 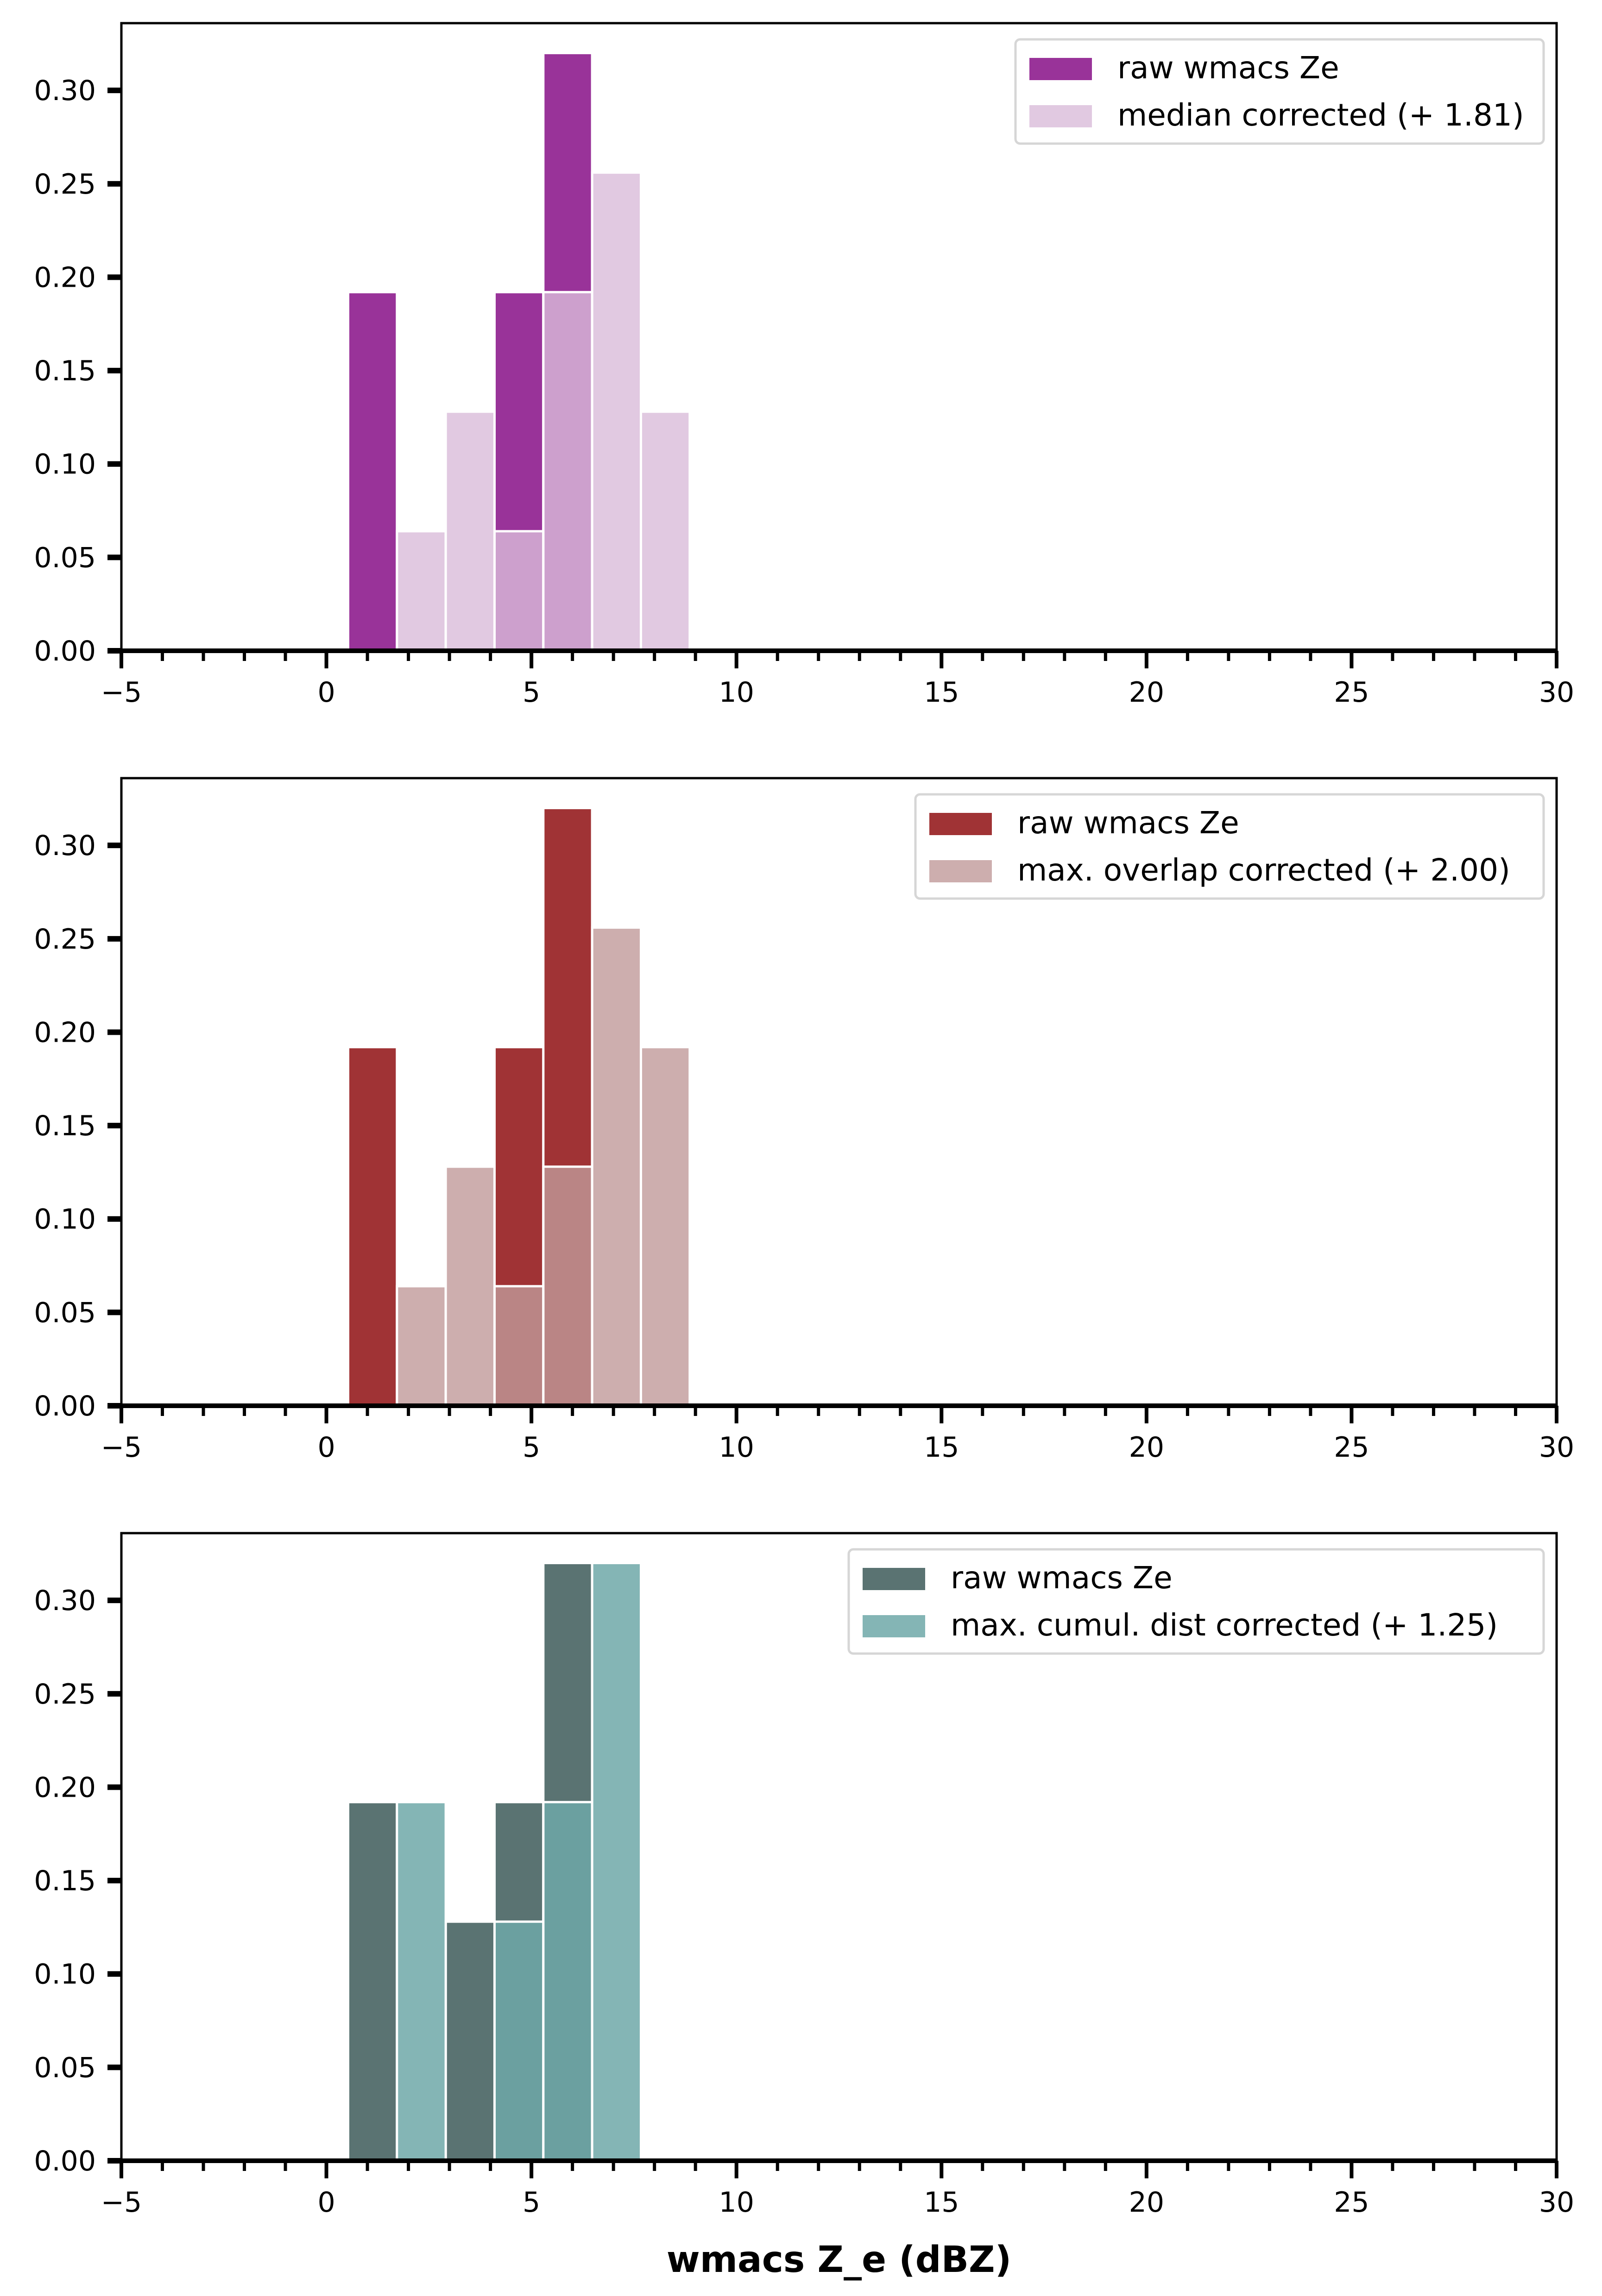 What do you see at coordinates (839, 2260) in the screenshot?
I see `x-axis-label: wmacs Z_e (dBZ)` at bounding box center [839, 2260].